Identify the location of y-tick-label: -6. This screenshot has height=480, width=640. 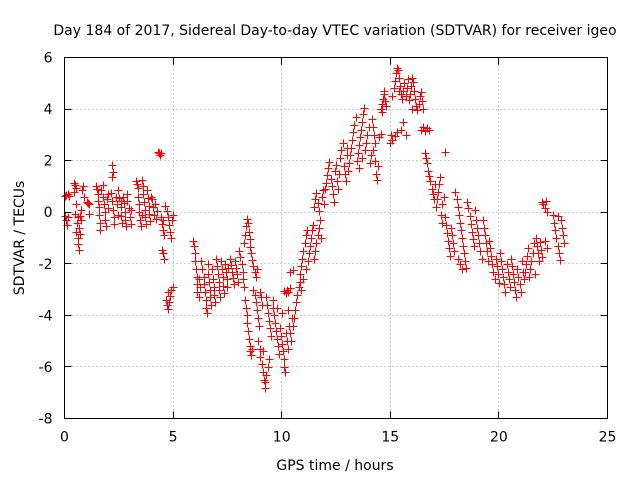
(46, 368).